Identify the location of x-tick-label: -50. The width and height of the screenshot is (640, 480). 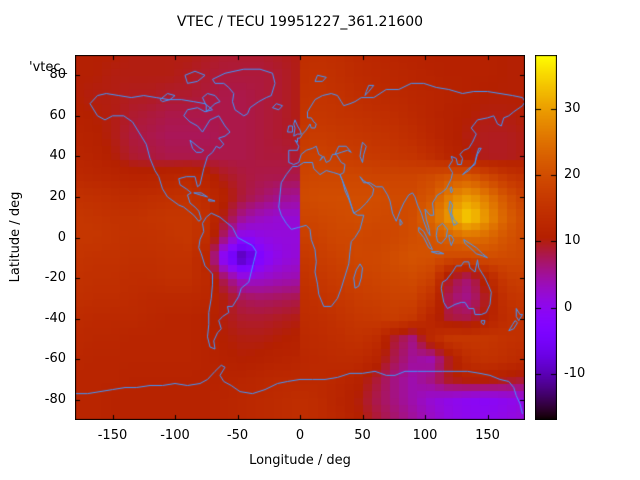
(237, 435).